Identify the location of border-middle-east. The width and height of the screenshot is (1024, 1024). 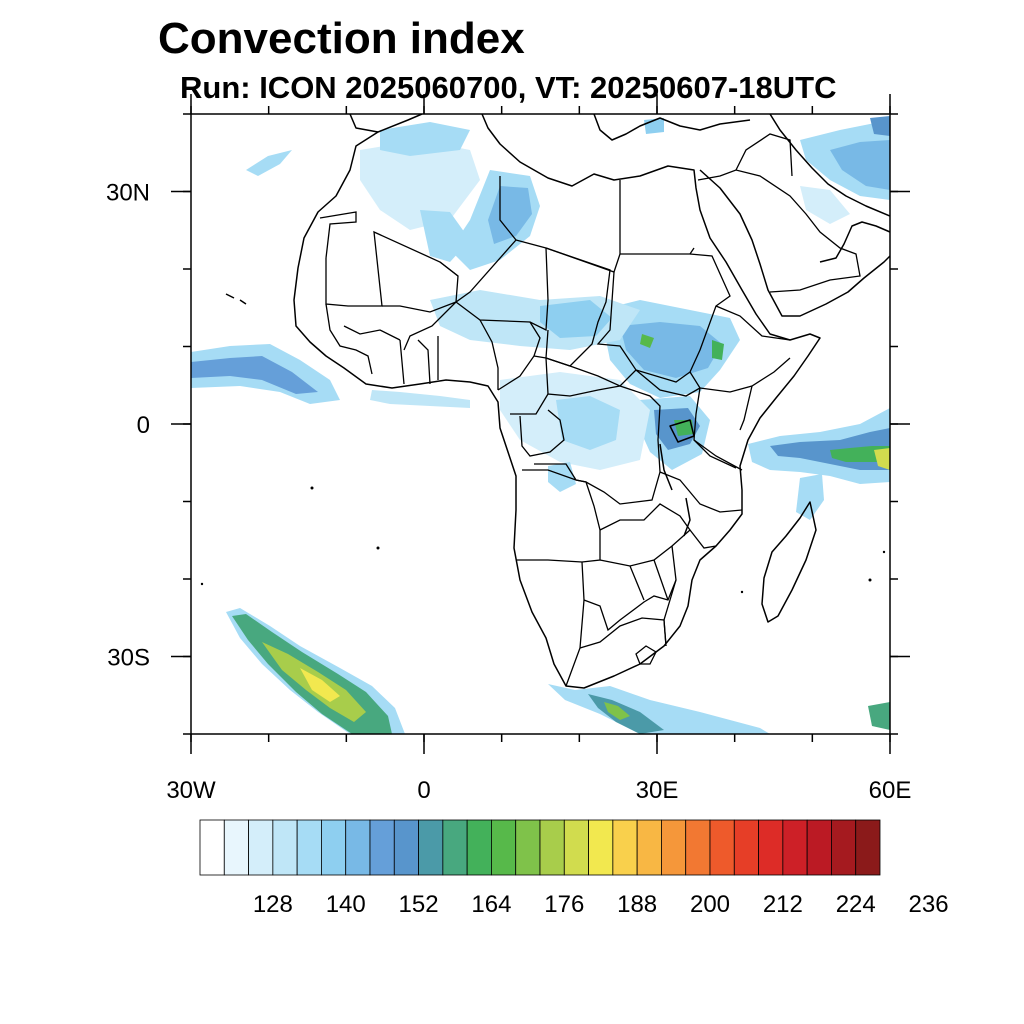
(779, 213).